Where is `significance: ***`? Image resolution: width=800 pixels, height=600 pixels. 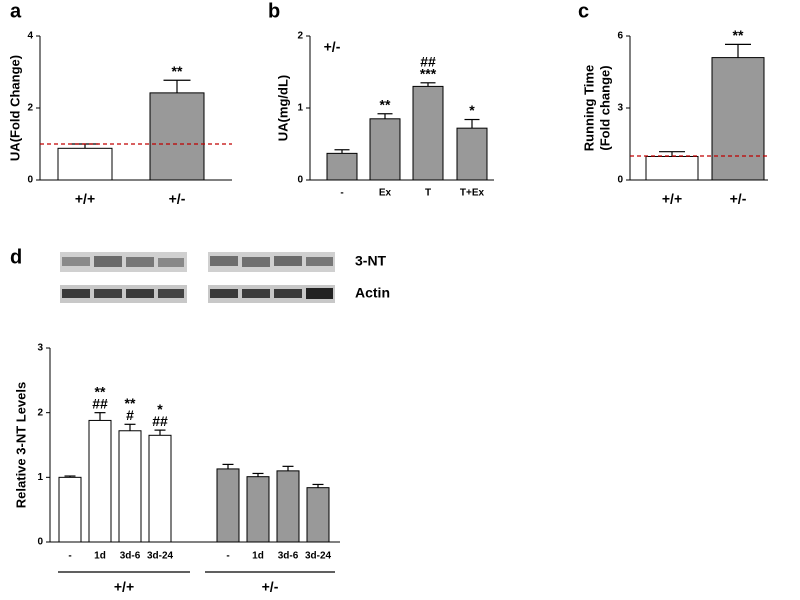 significance: *** is located at coordinates (428, 74).